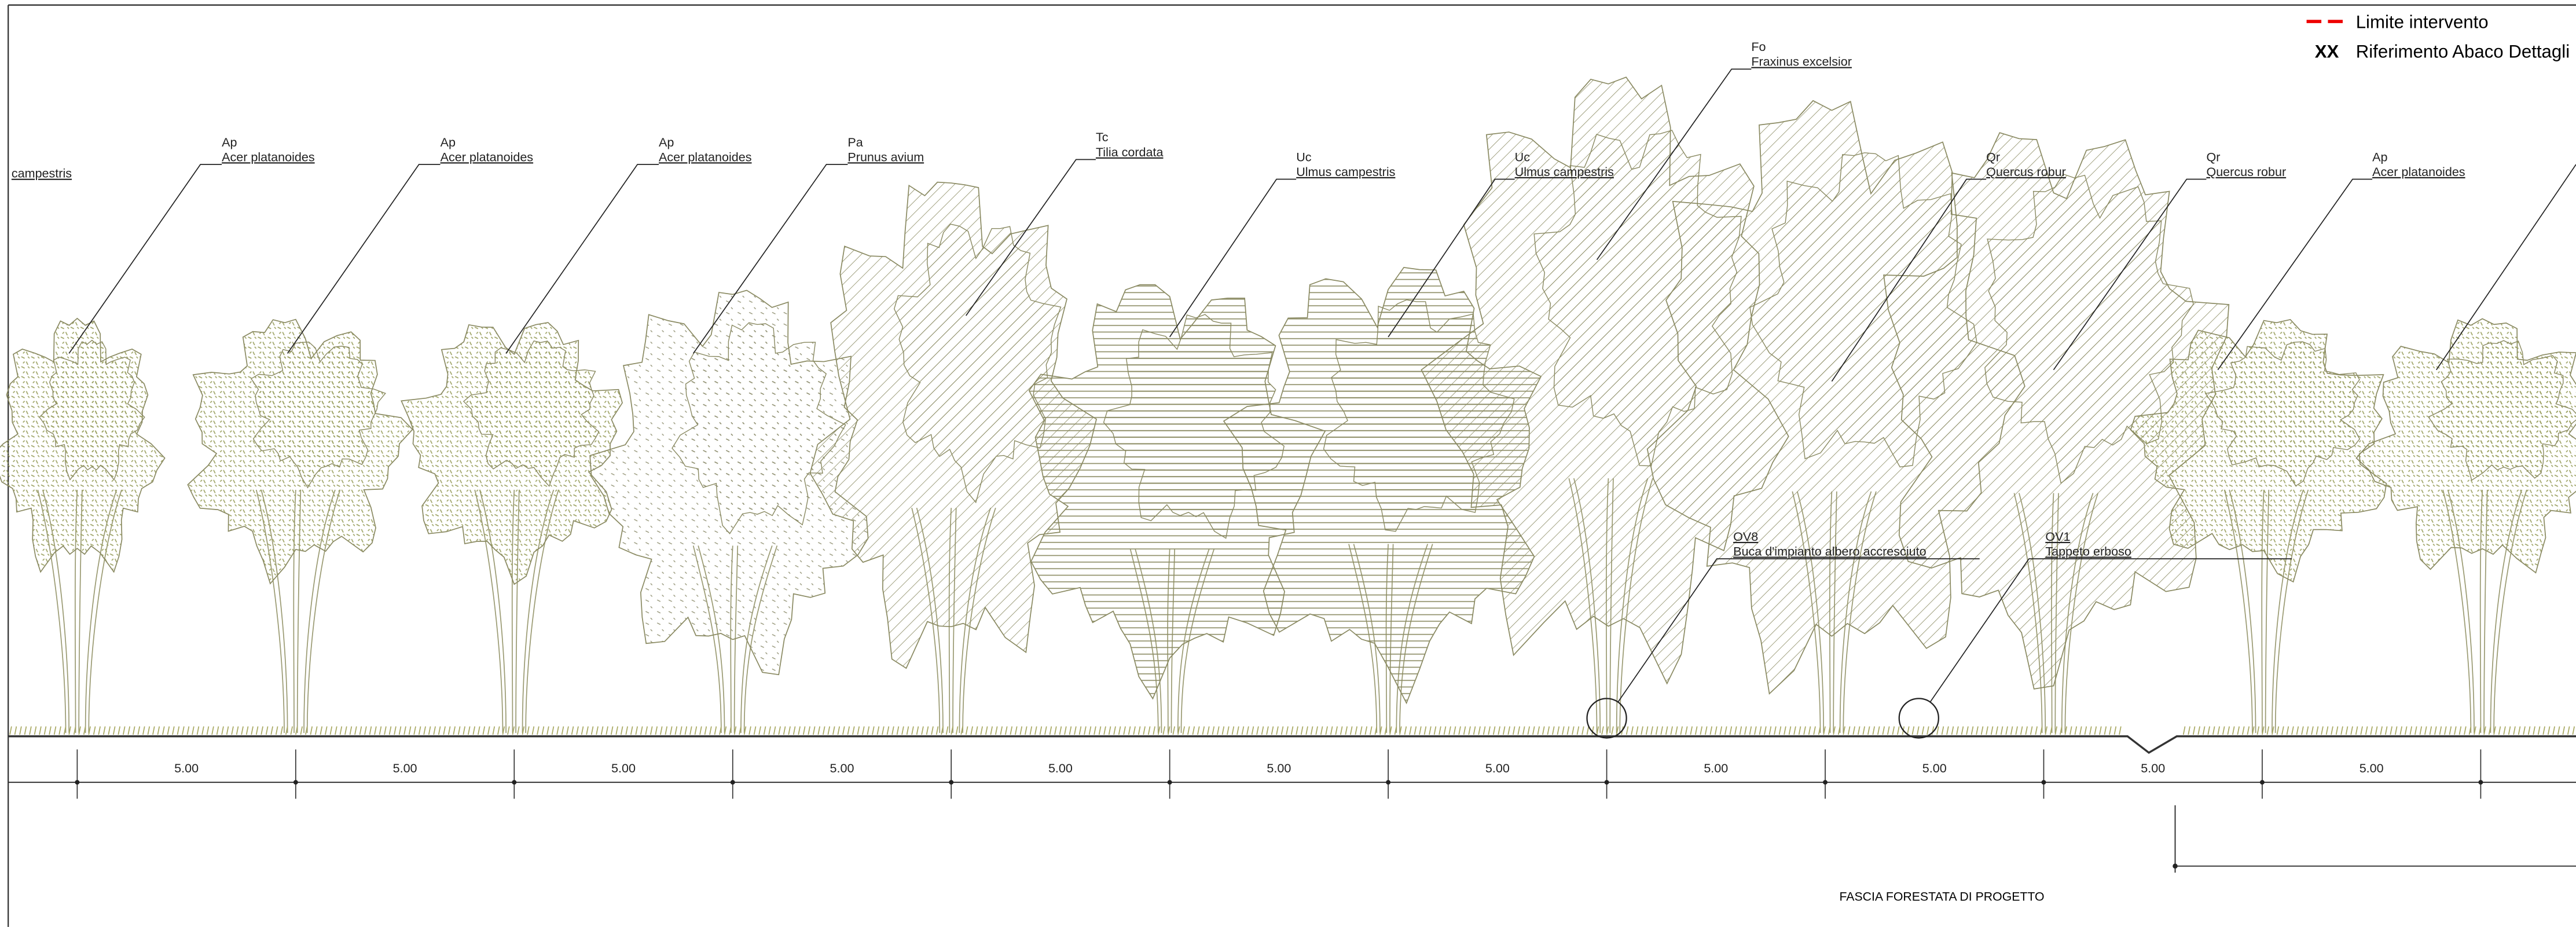 This screenshot has width=2576, height=927. I want to click on legend-label: Riferimento Abaco Dettagli, so click(2463, 52).